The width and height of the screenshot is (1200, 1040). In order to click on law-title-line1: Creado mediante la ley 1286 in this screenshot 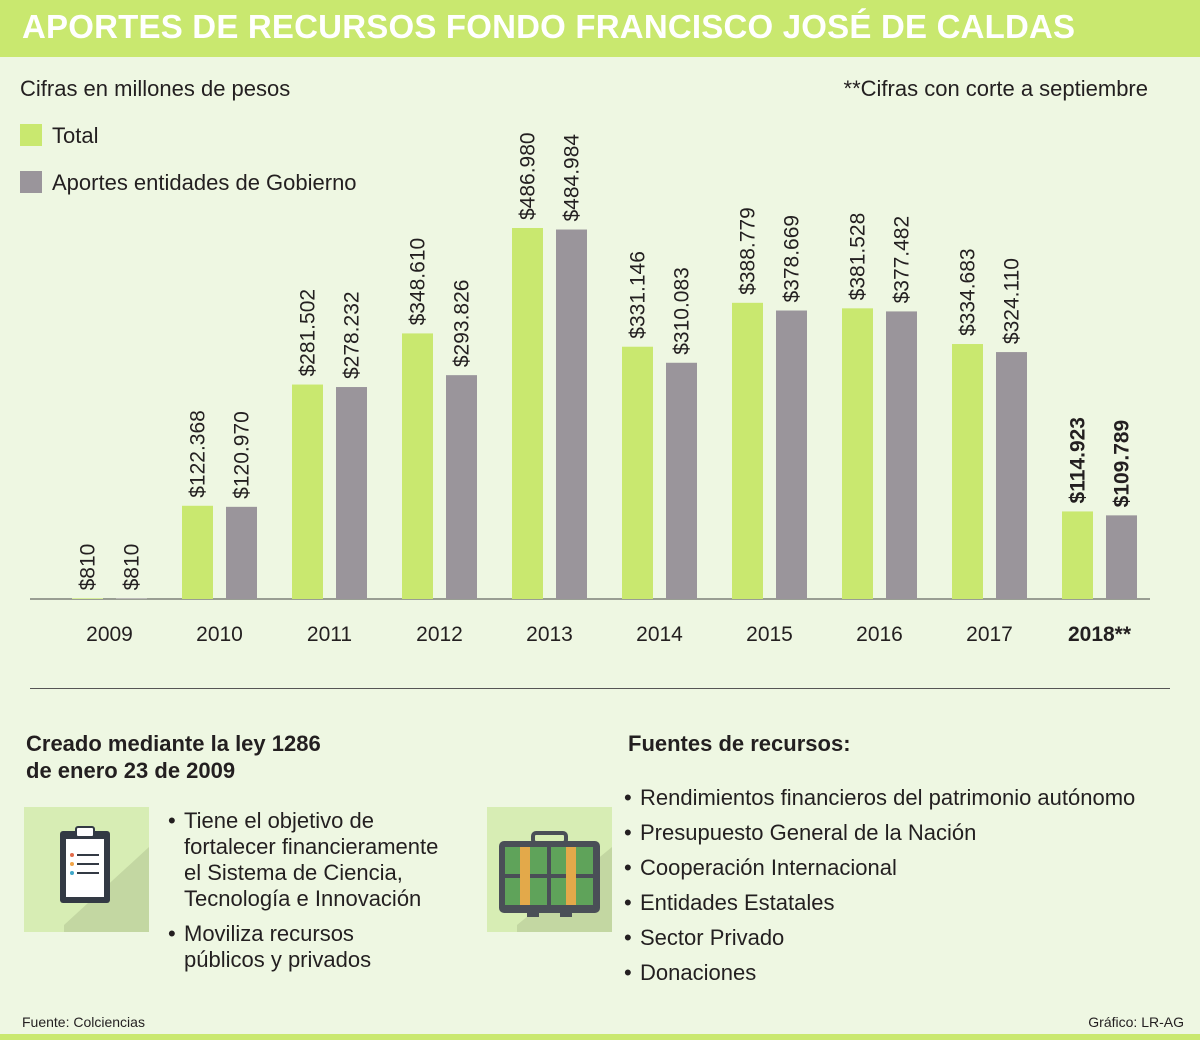, I will do `click(173, 743)`.